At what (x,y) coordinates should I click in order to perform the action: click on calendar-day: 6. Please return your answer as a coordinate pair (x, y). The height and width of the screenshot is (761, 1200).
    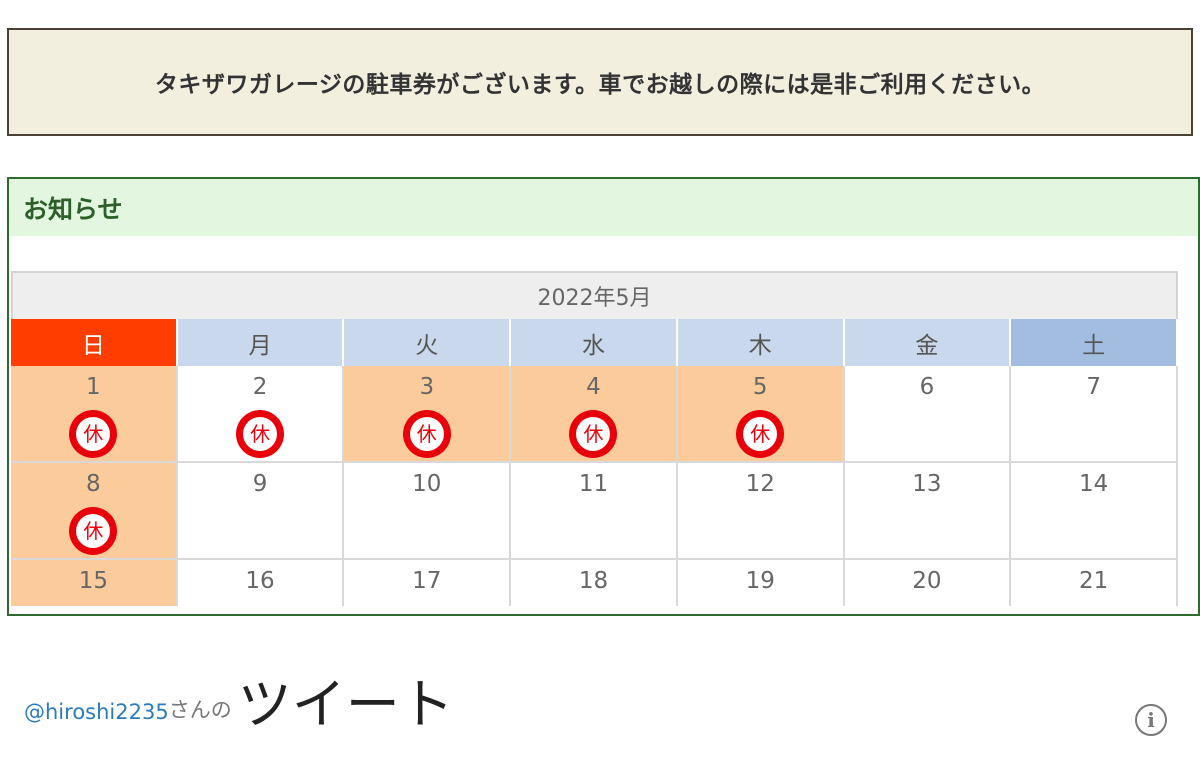
    Looking at the image, I should click on (928, 414).